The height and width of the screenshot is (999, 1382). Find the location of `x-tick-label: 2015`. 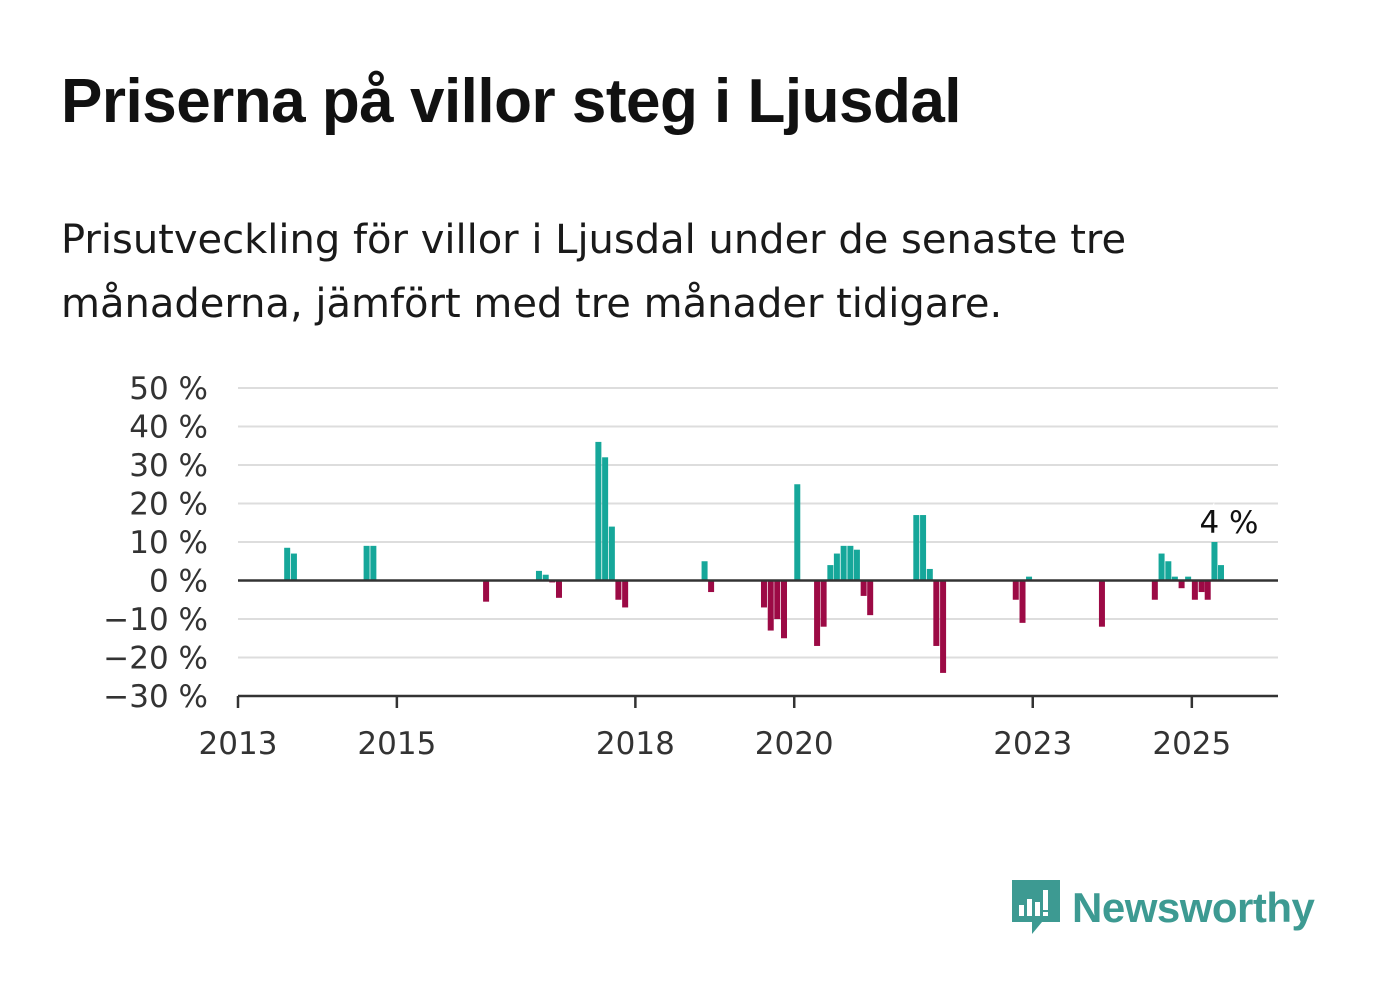

x-tick-label: 2015 is located at coordinates (396, 744).